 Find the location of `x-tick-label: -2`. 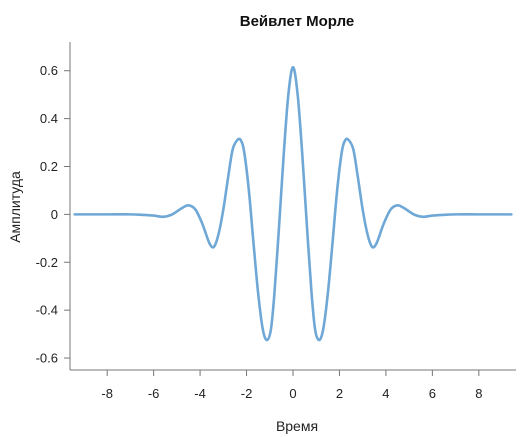

x-tick-label: -2 is located at coordinates (247, 393).